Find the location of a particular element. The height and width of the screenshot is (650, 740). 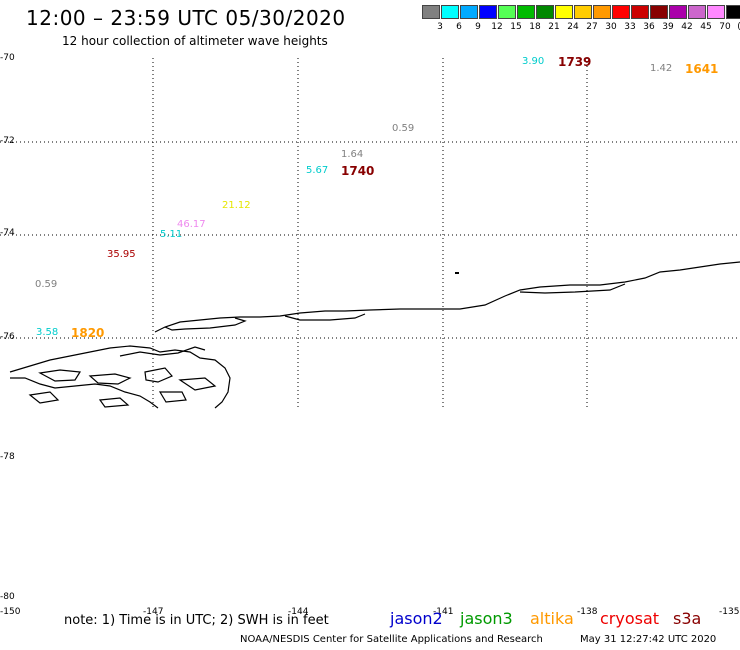

coastline-landmass-b is located at coordinates (84, 393).